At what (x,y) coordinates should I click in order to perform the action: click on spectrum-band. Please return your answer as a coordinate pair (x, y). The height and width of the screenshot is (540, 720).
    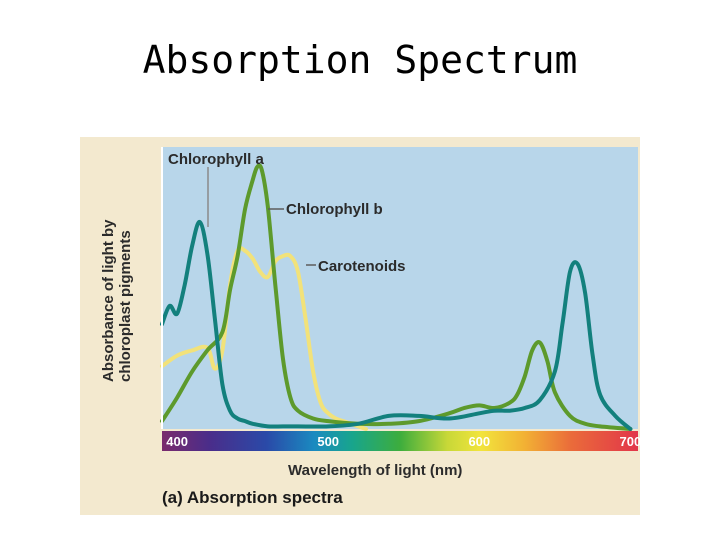
    Looking at the image, I should click on (400, 441).